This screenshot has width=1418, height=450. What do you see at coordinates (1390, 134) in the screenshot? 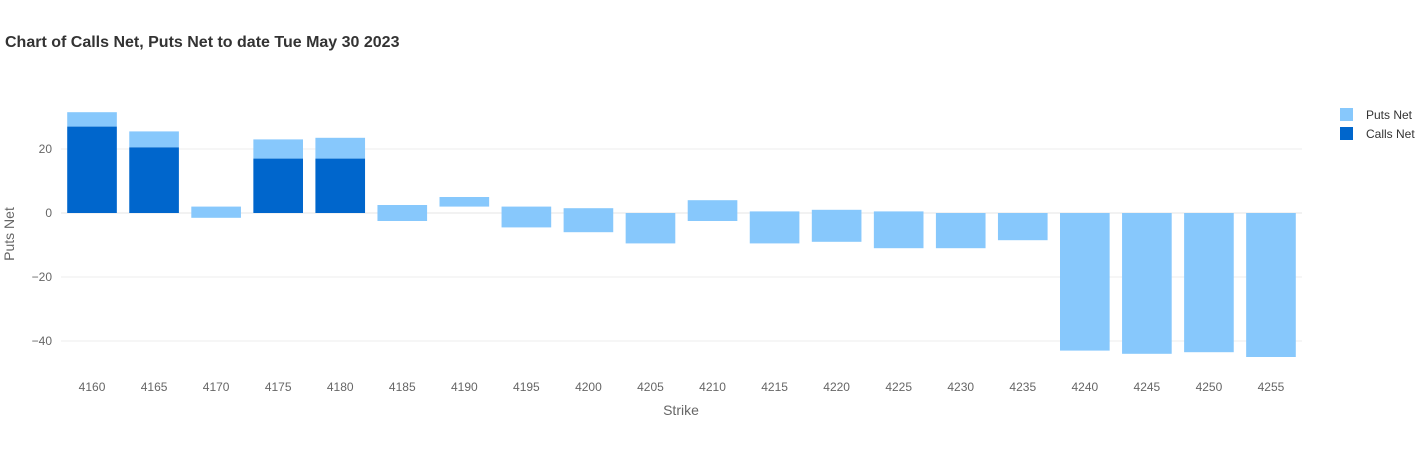
I see `legend-label: Calls Net` at bounding box center [1390, 134].